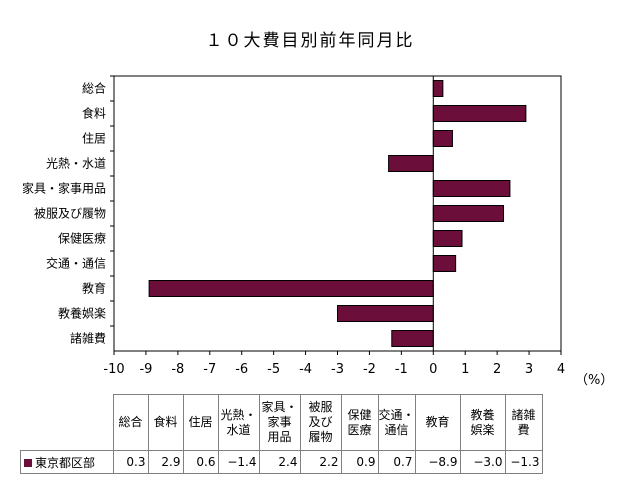  I want to click on table-header-cell: 教育, so click(437, 422).